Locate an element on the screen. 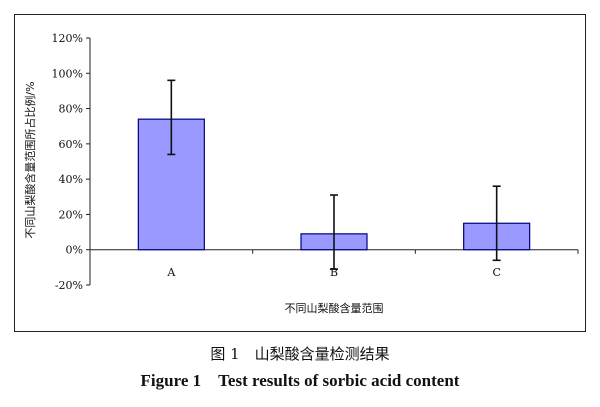 This screenshot has width=600, height=407. x-tick-label: C is located at coordinates (496, 272).